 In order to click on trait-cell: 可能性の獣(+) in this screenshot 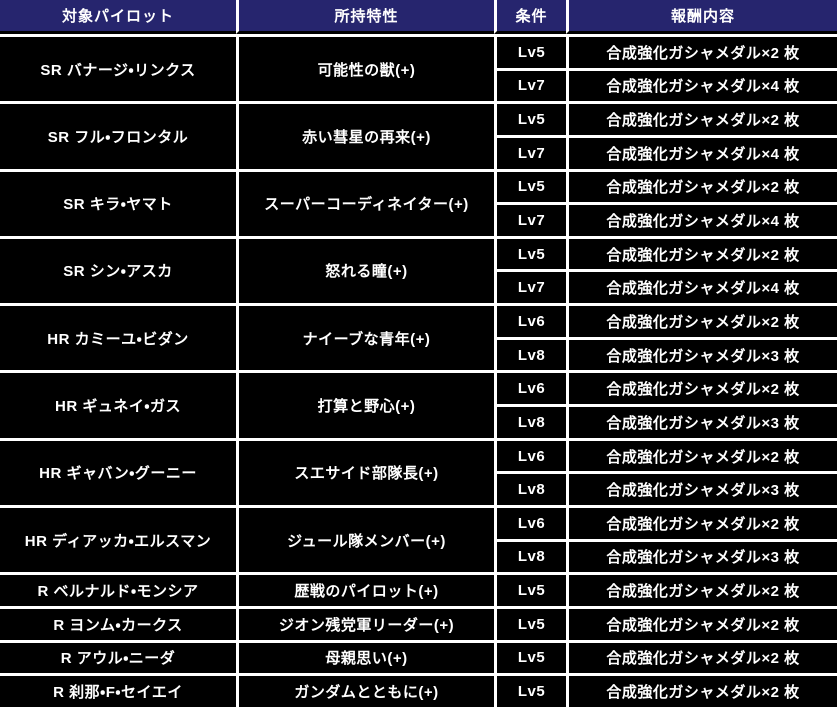, I will do `click(365, 68)`.